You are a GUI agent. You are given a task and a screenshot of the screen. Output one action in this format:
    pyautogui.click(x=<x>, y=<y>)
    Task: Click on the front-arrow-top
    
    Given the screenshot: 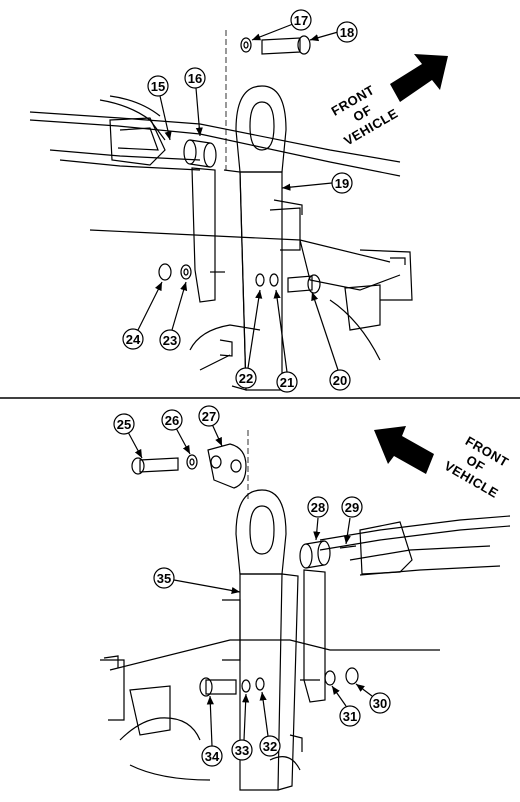 What is the action you would take?
    pyautogui.click(x=419, y=78)
    